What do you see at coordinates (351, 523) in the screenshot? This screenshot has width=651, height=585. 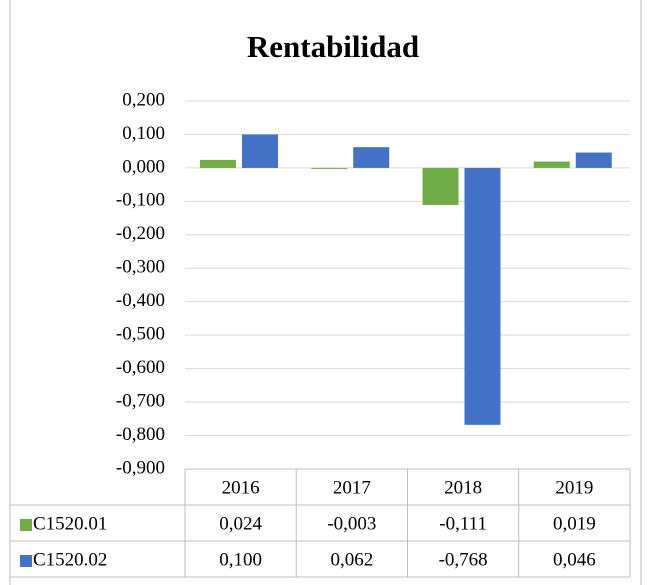 I see `table-value: -0,003` at bounding box center [351, 523].